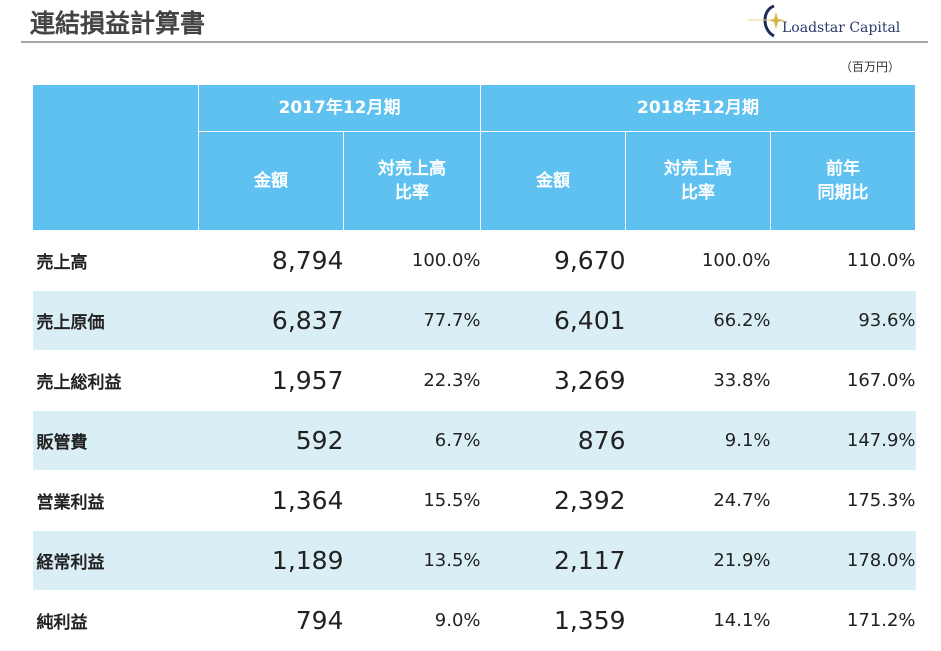 Image resolution: width=941 pixels, height=651 pixels. What do you see at coordinates (115, 157) in the screenshot?
I see `corner-header` at bounding box center [115, 157].